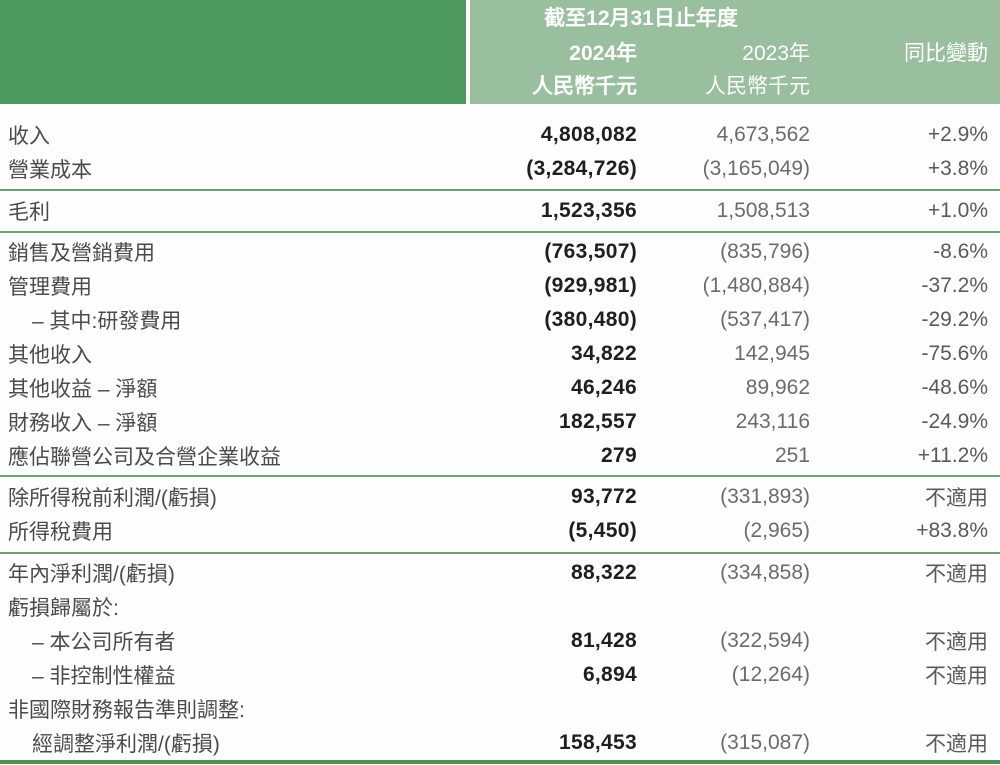 This screenshot has width=1000, height=765. What do you see at coordinates (500, 135) in the screenshot?
I see `table-row: 收入 4,808,082 4,673,562 +2.9%` at bounding box center [500, 135].